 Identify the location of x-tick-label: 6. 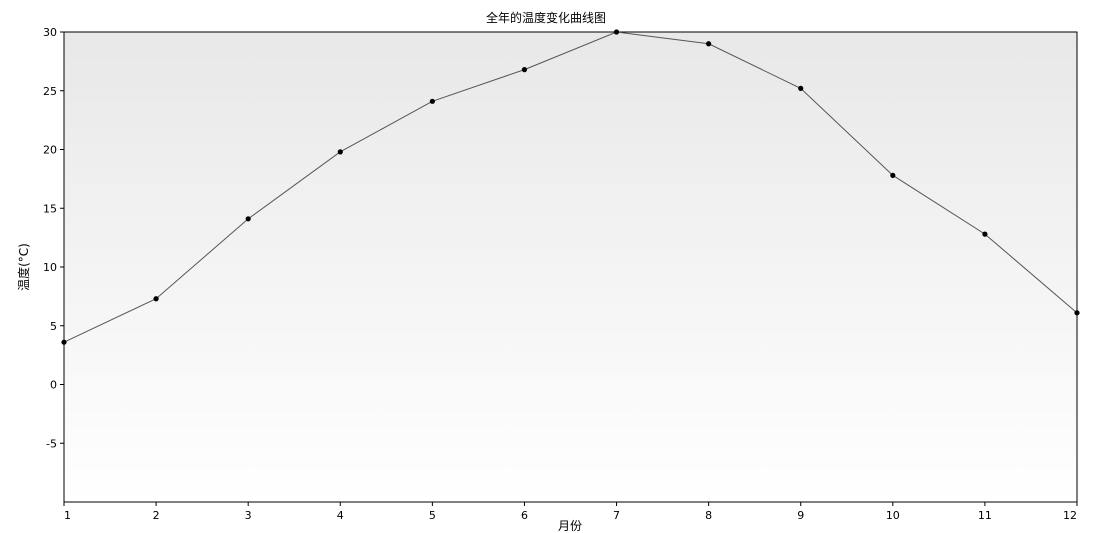
(524, 515).